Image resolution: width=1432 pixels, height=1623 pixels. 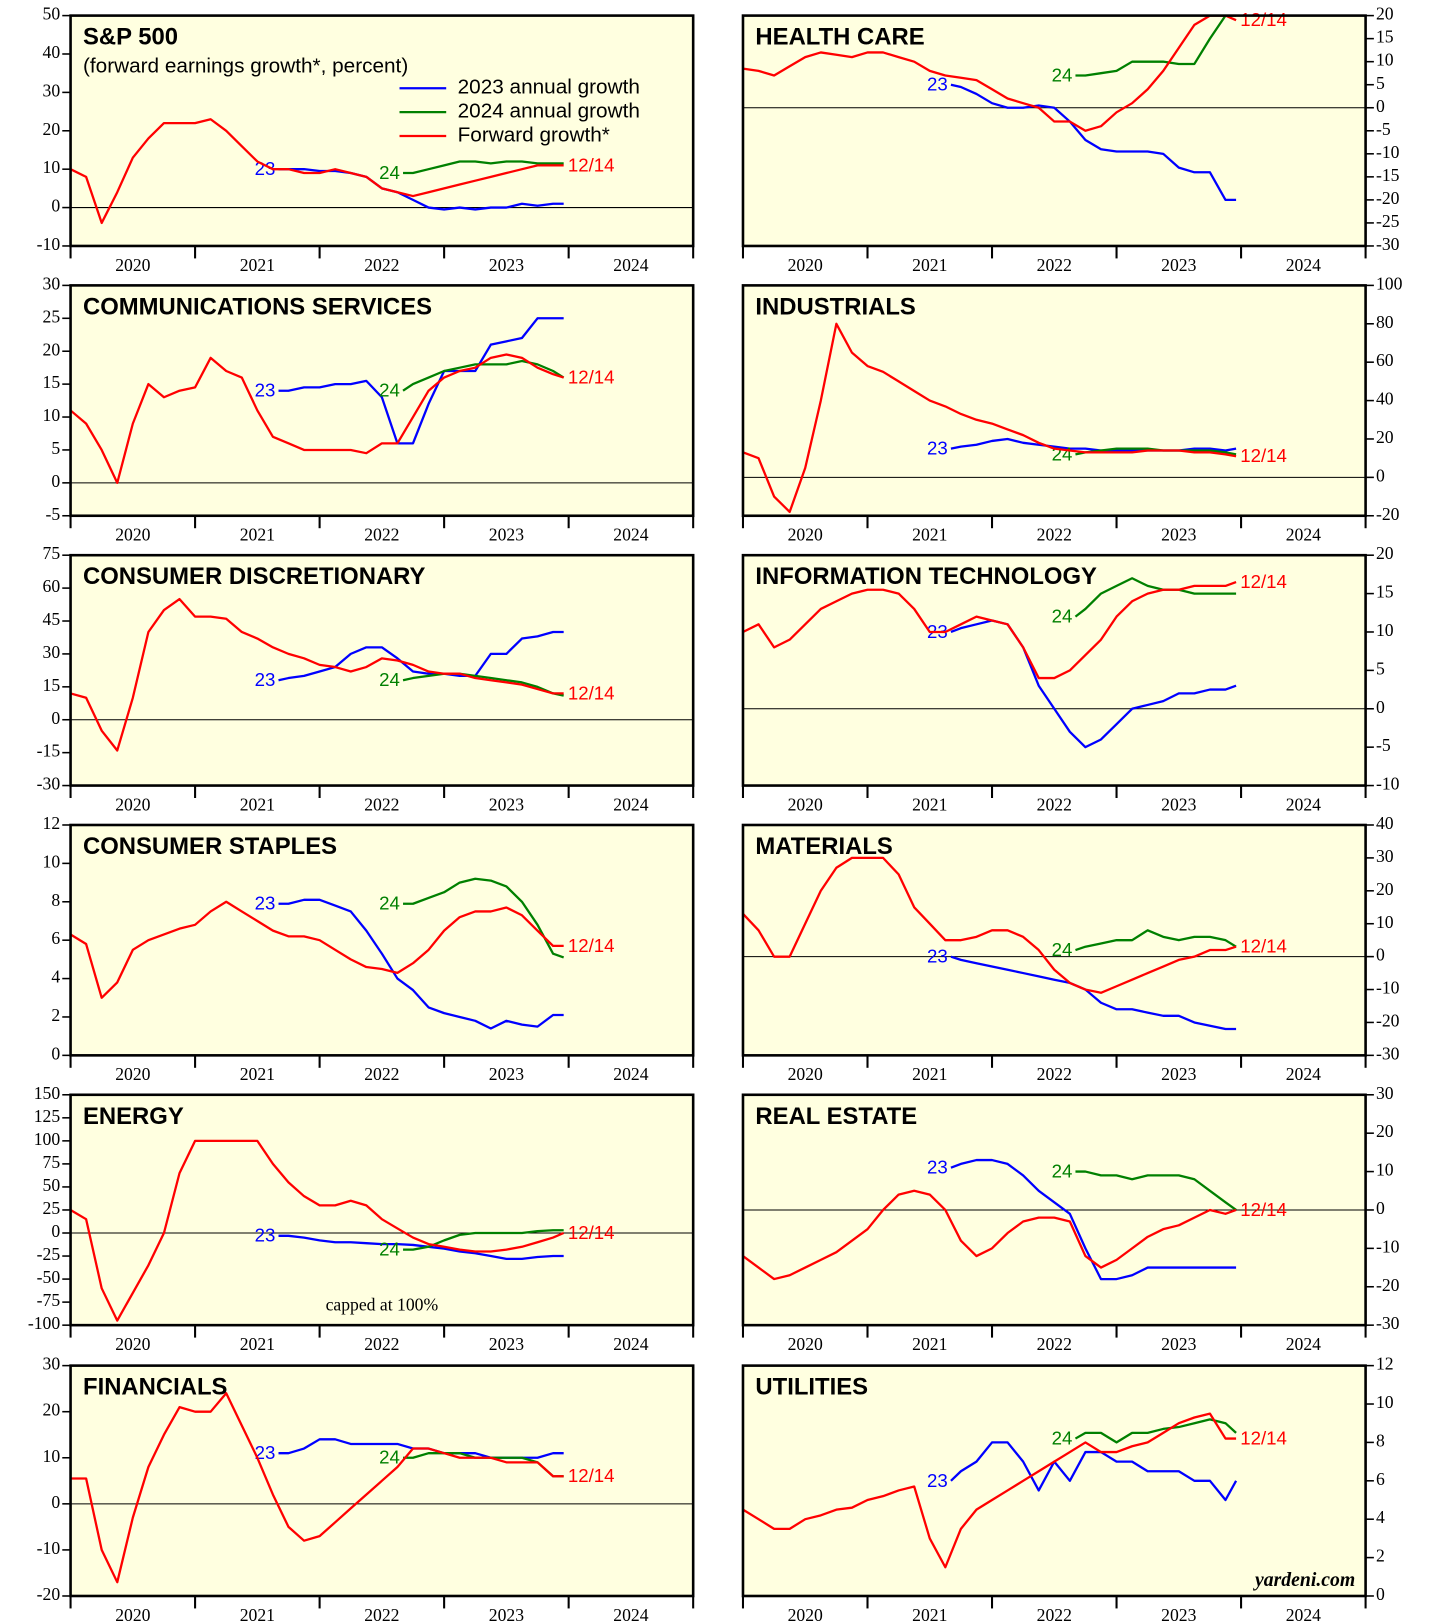 What do you see at coordinates (47, 1139) in the screenshot?
I see `y-tick-label: 100` at bounding box center [47, 1139].